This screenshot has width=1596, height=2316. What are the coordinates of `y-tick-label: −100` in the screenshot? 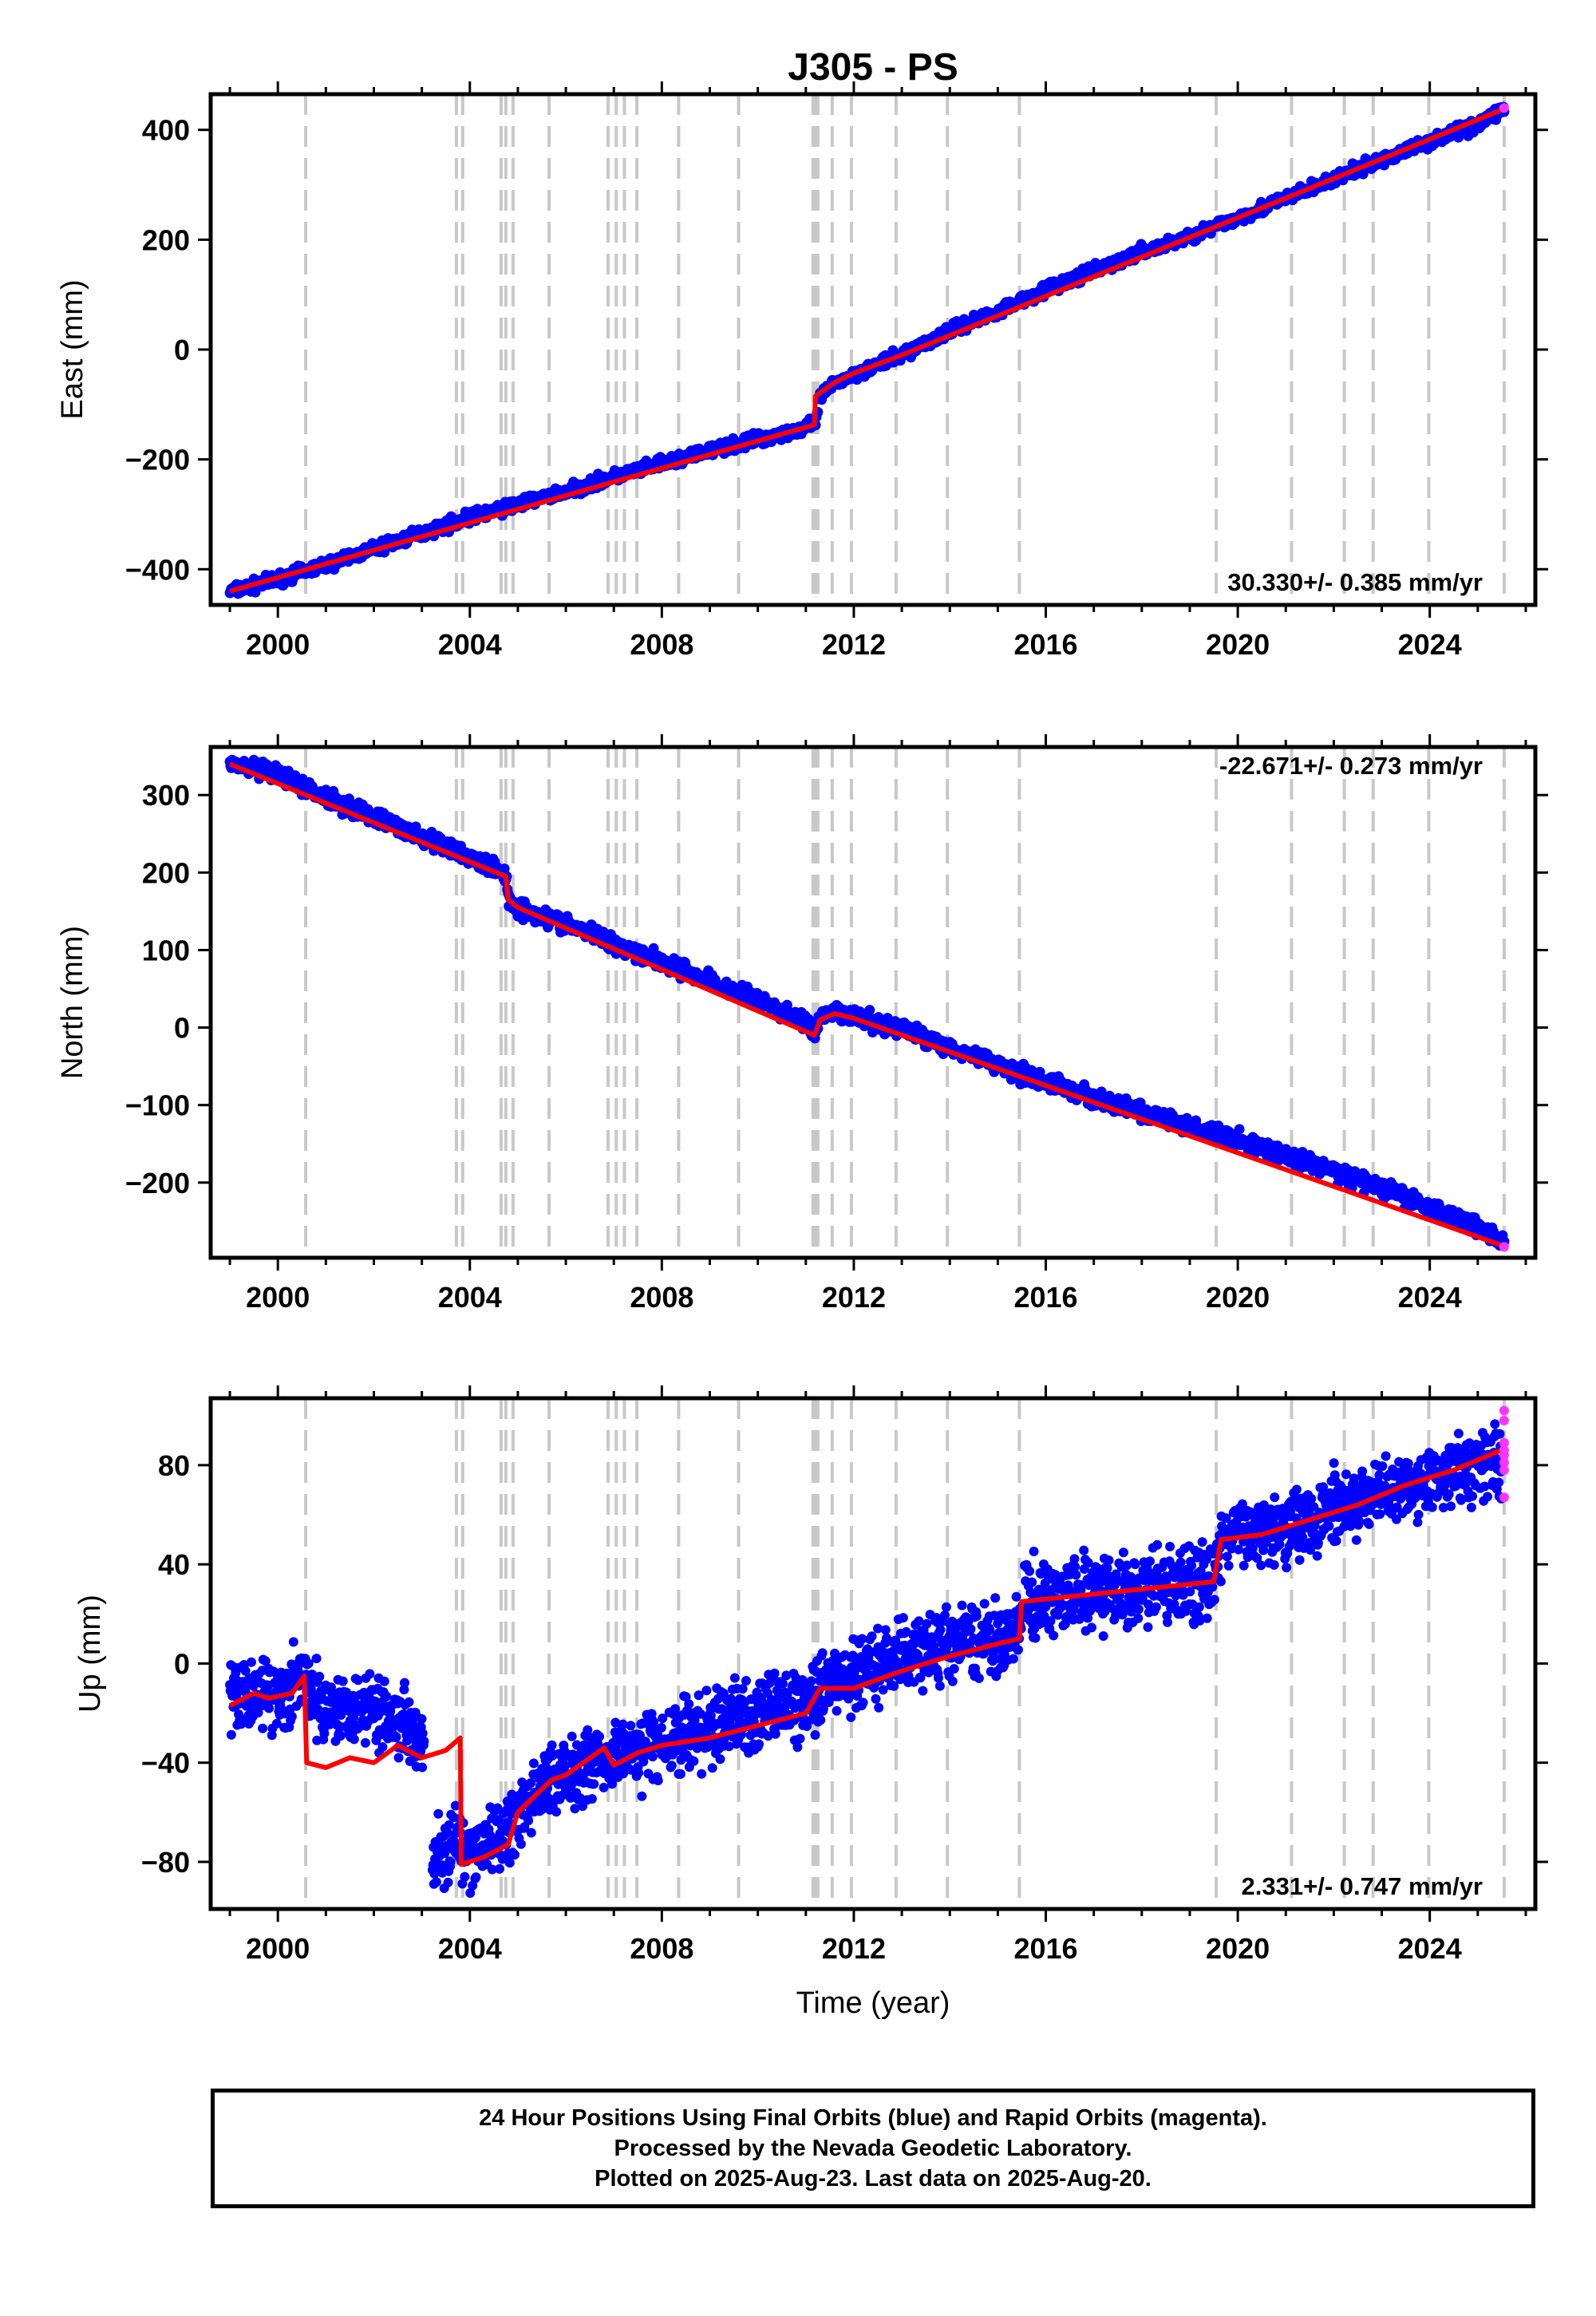 It's located at (157, 1105).